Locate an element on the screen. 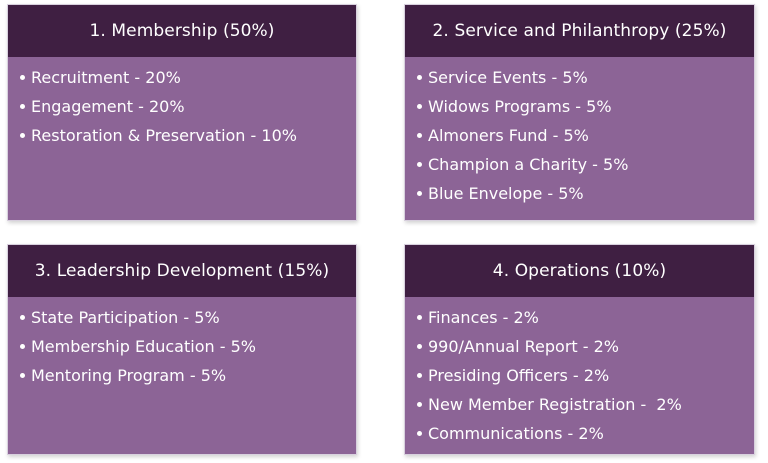  card-title: 4. Operations (10%) is located at coordinates (579, 271).